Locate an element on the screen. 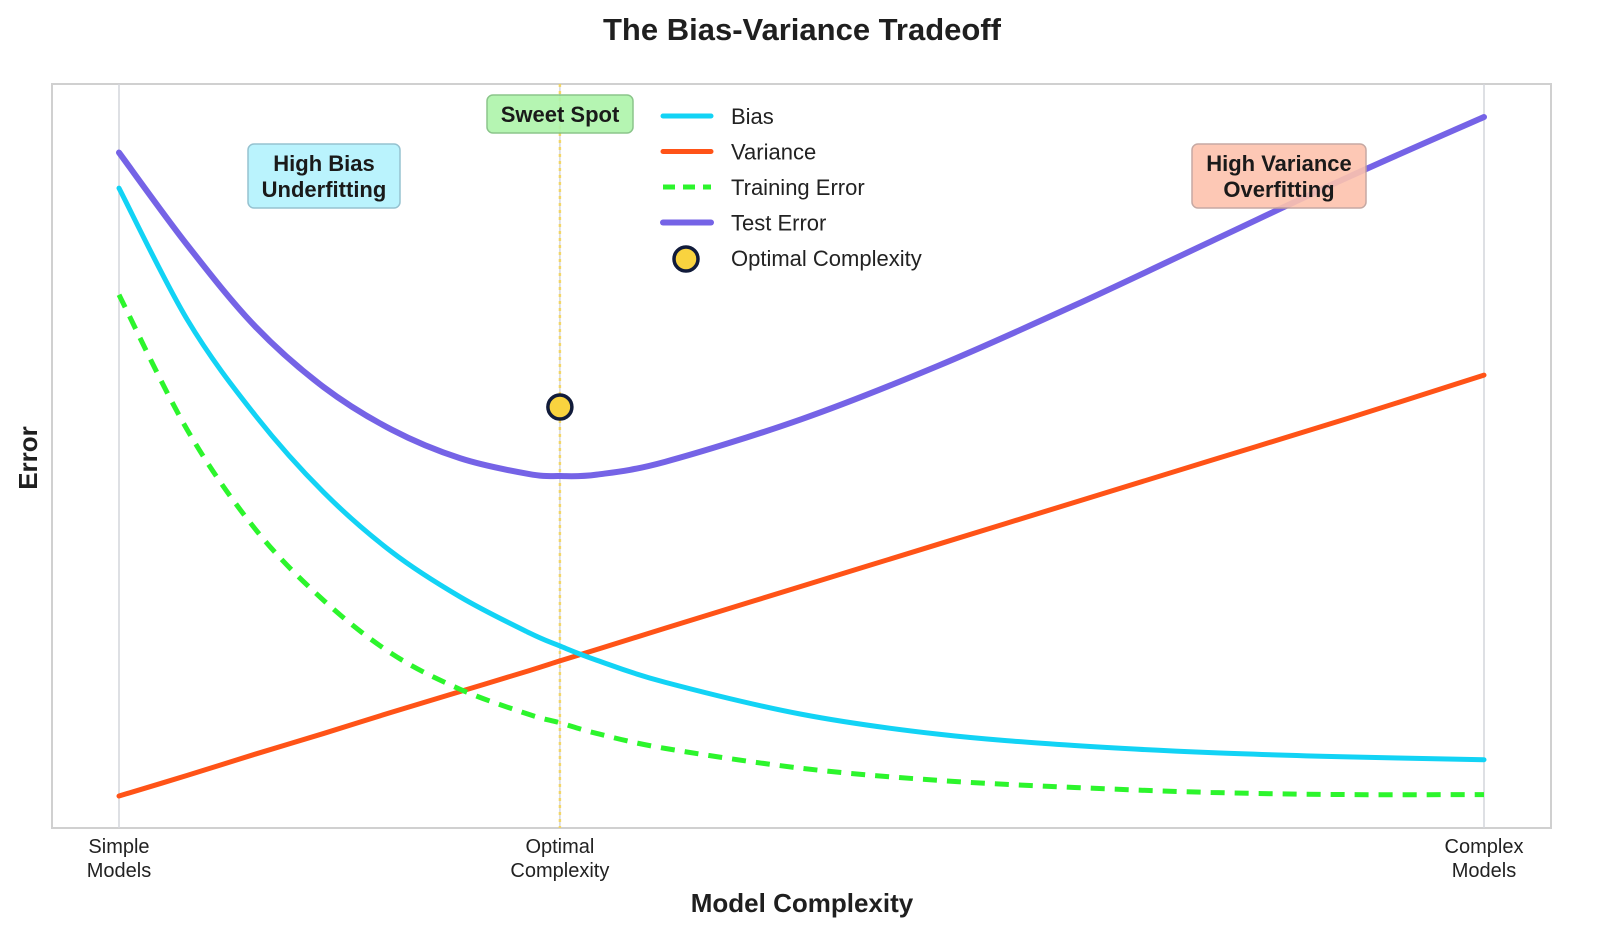 The width and height of the screenshot is (1600, 951). legend-label: Test Error is located at coordinates (778, 223).